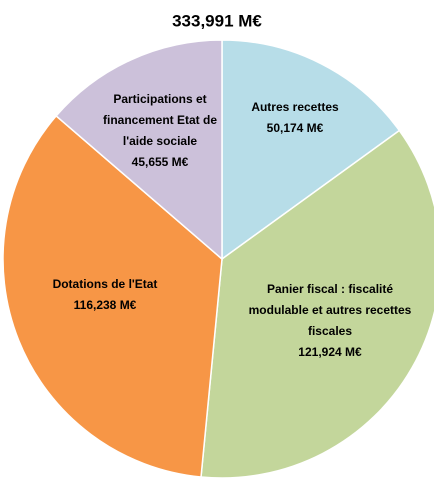  I want to click on label-line: fiscales, so click(330, 331).